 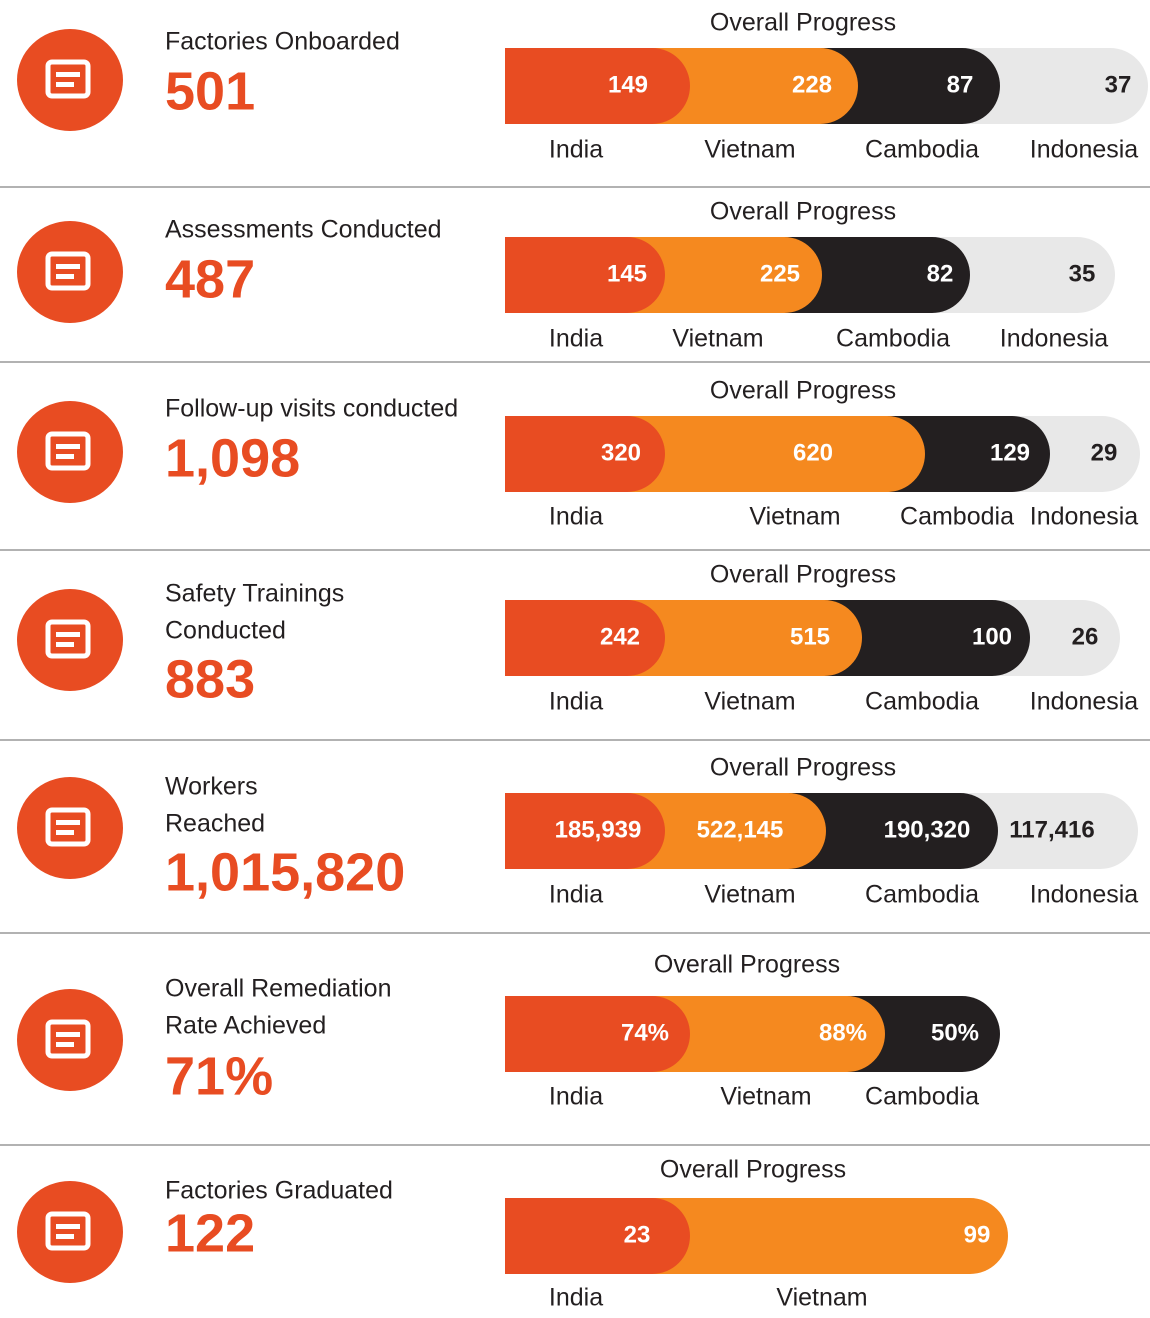 What do you see at coordinates (1085, 636) in the screenshot?
I see `segment-value: 26` at bounding box center [1085, 636].